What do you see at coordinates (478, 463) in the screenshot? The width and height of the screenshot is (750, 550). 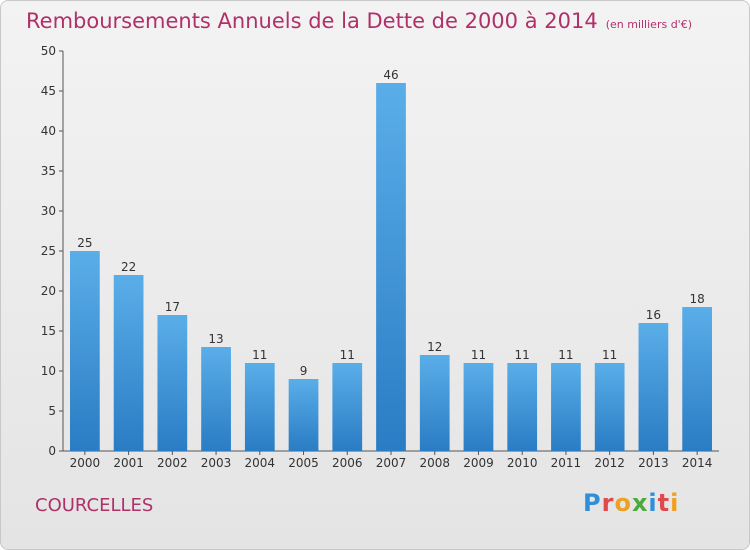 I see `x-tick-label: 2009` at bounding box center [478, 463].